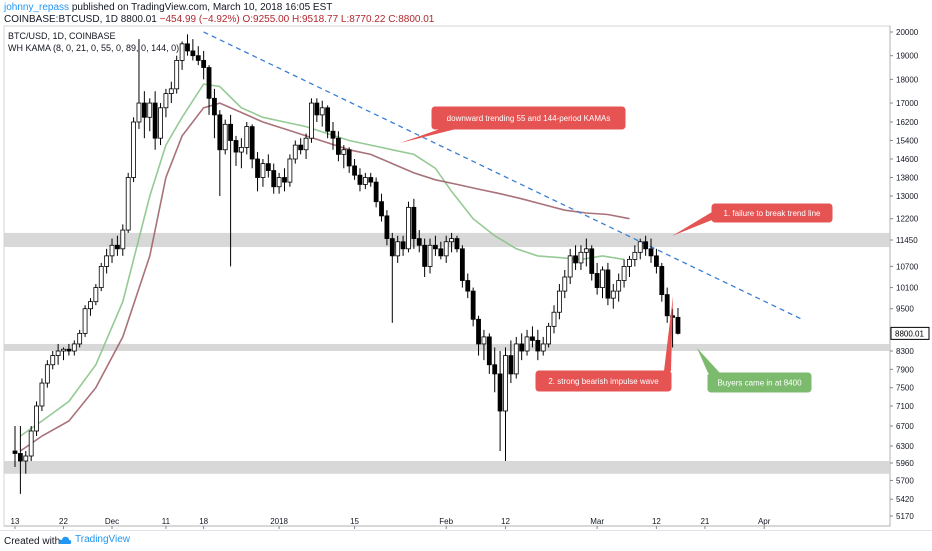  What do you see at coordinates (446, 521) in the screenshot?
I see `time-tick-label: Feb` at bounding box center [446, 521].